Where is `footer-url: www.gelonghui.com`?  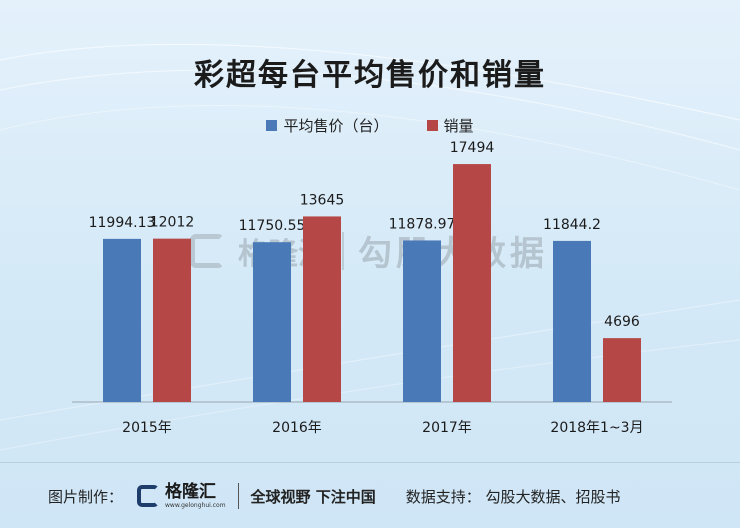 footer-url: www.gelonghui.com is located at coordinates (195, 505).